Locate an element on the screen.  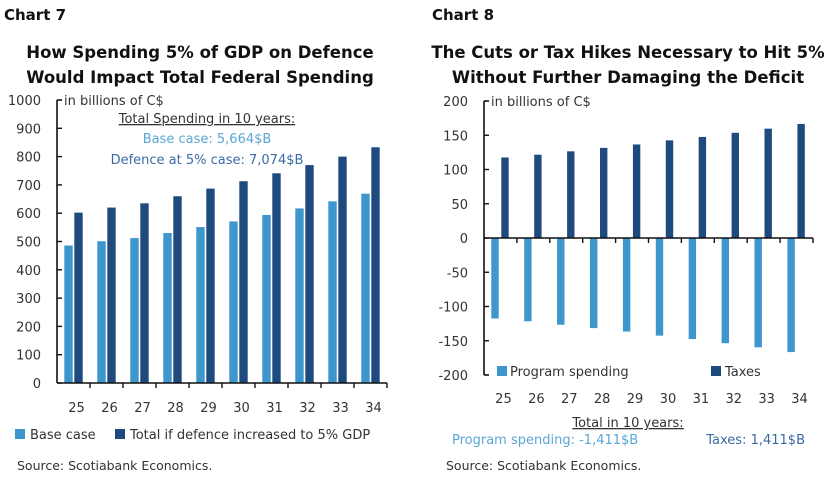
chart7-y-tick-label: 900 is located at coordinates (28, 129).